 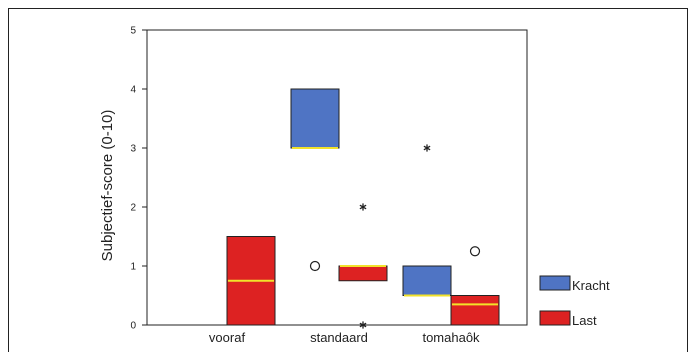 I want to click on box-kracht-standaard, so click(x=315, y=118).